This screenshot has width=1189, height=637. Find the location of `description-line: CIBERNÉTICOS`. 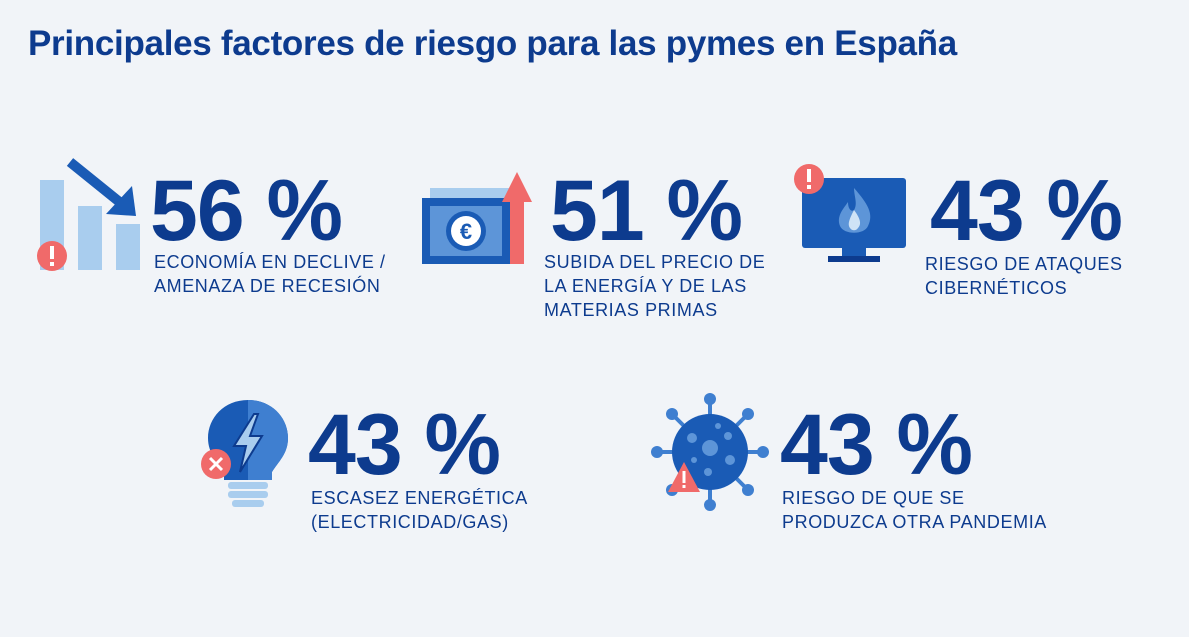

description-line: CIBERNÉTICOS is located at coordinates (996, 288).